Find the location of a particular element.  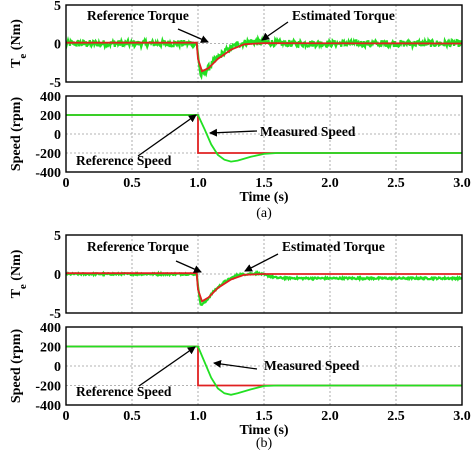

figure-caption: (a) is located at coordinates (264, 213).